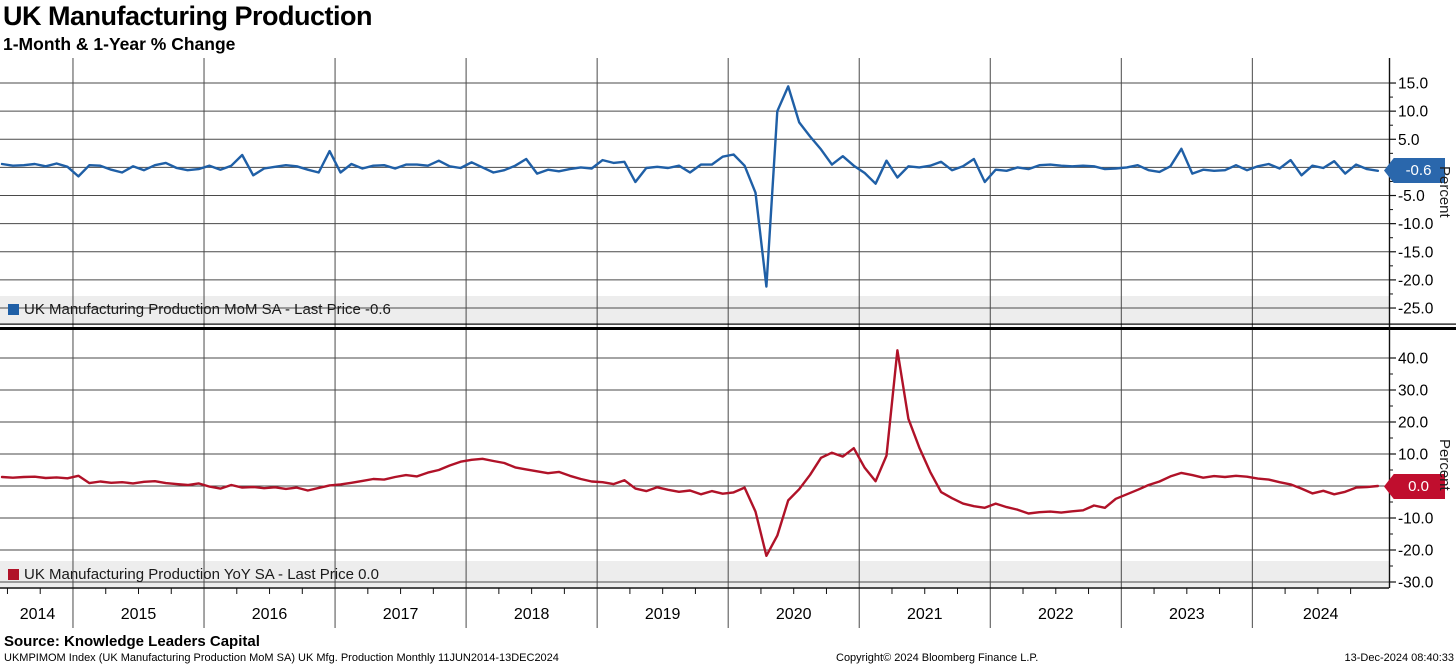 The height and width of the screenshot is (666, 1456). Describe the element at coordinates (1321, 614) in the screenshot. I see `year-label: 2024` at that location.